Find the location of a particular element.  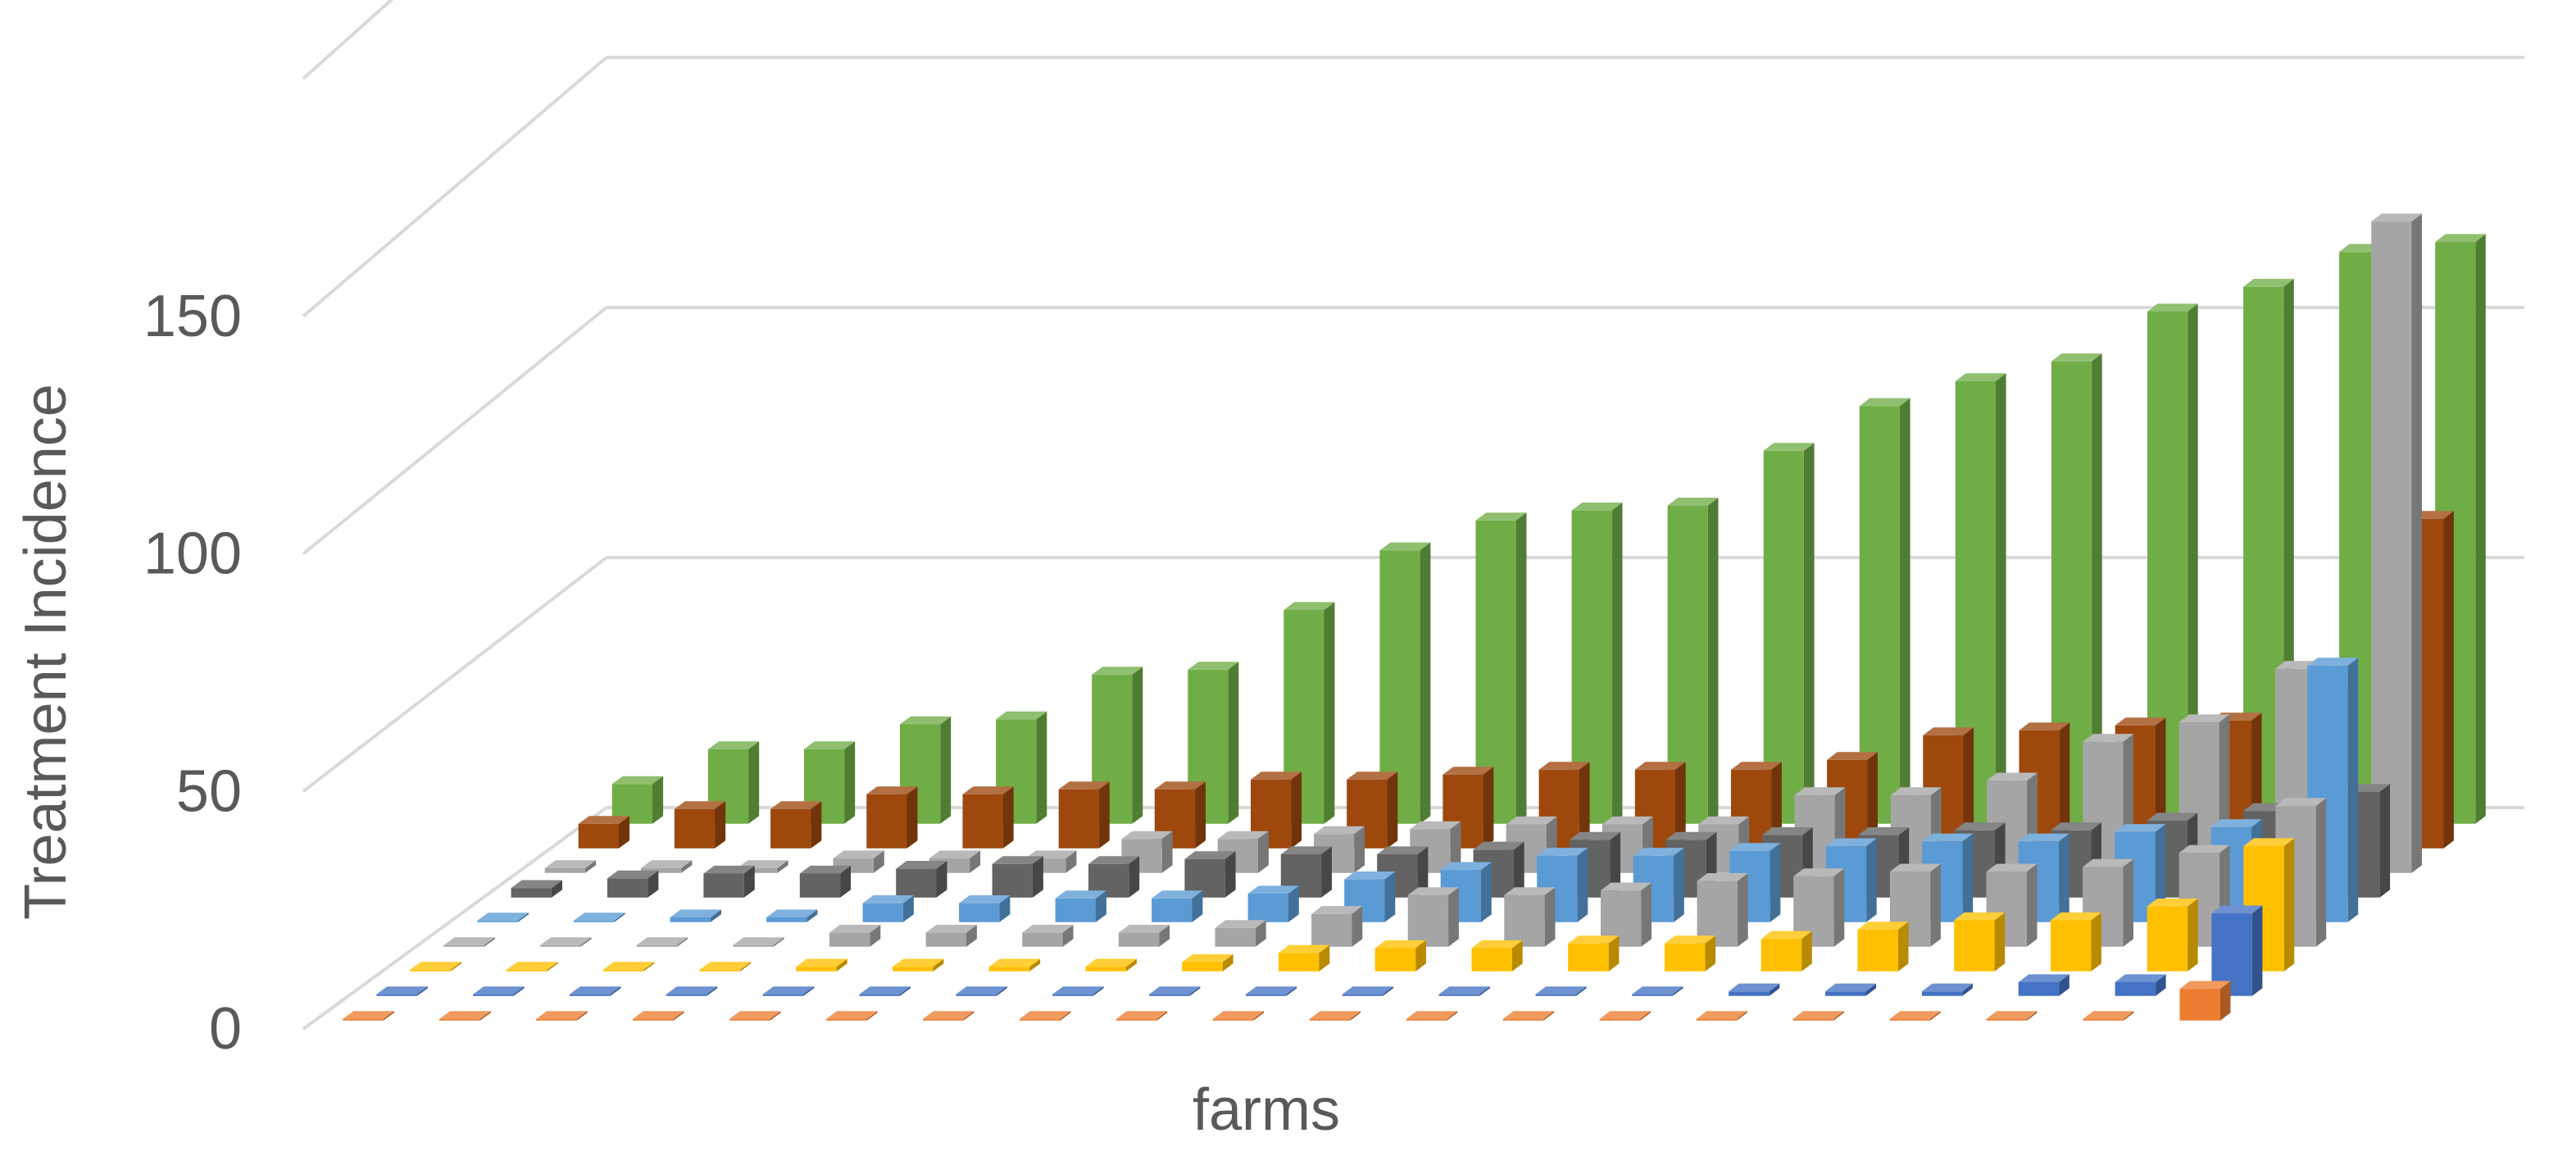

side-gridline is located at coordinates (455, 431).